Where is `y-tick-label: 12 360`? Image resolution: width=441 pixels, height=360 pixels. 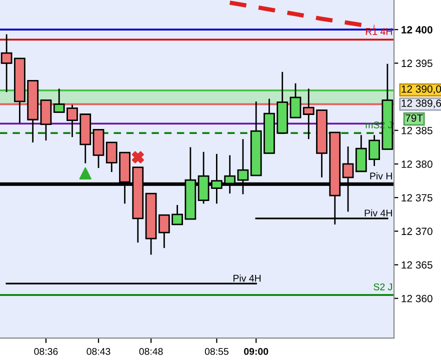
y-tick-label: 12 360 is located at coordinates (417, 298).